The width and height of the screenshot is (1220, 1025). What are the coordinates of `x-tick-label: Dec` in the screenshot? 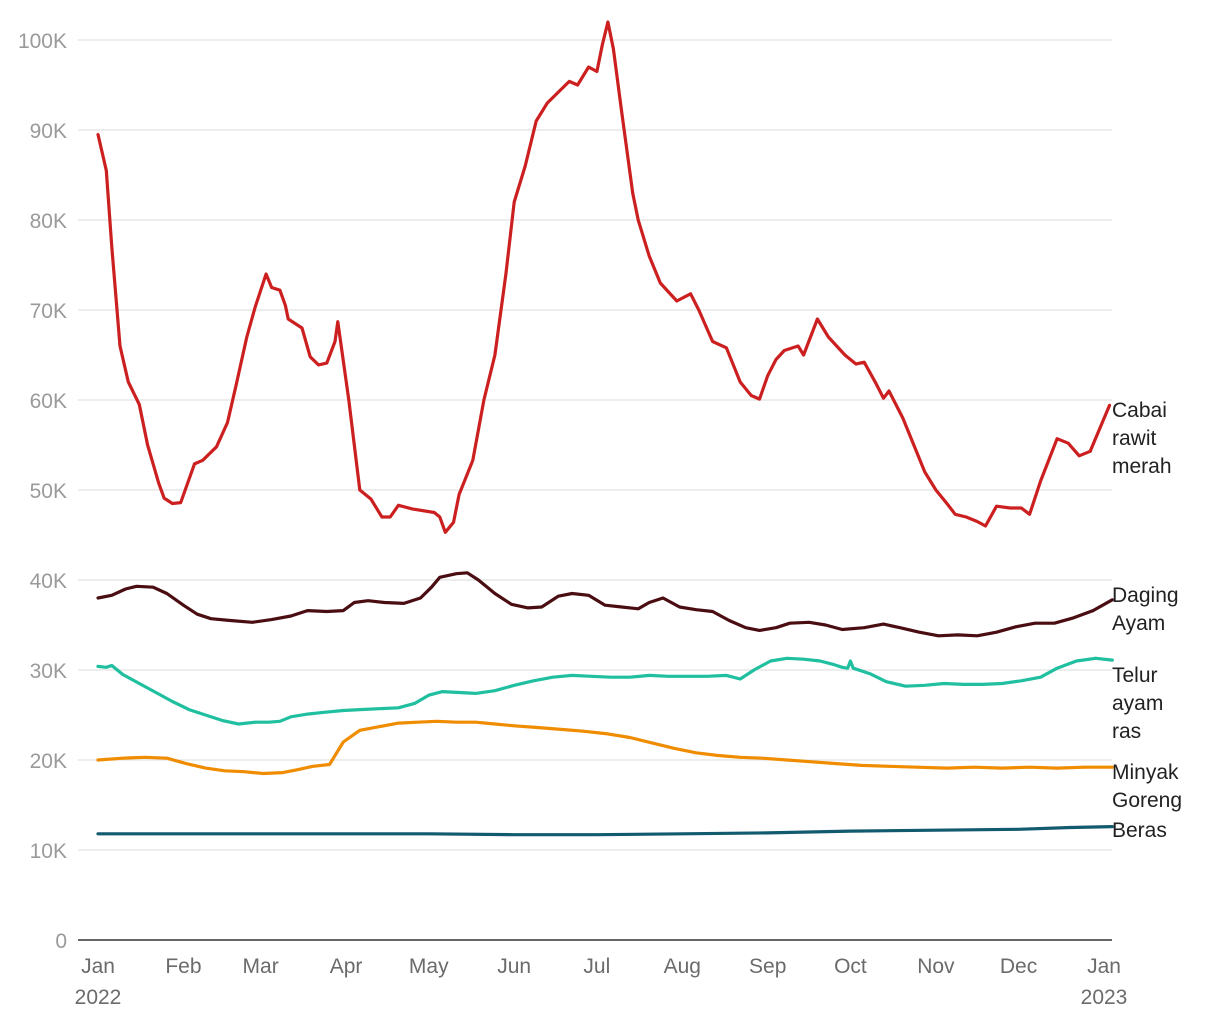 It's located at (1018, 966).